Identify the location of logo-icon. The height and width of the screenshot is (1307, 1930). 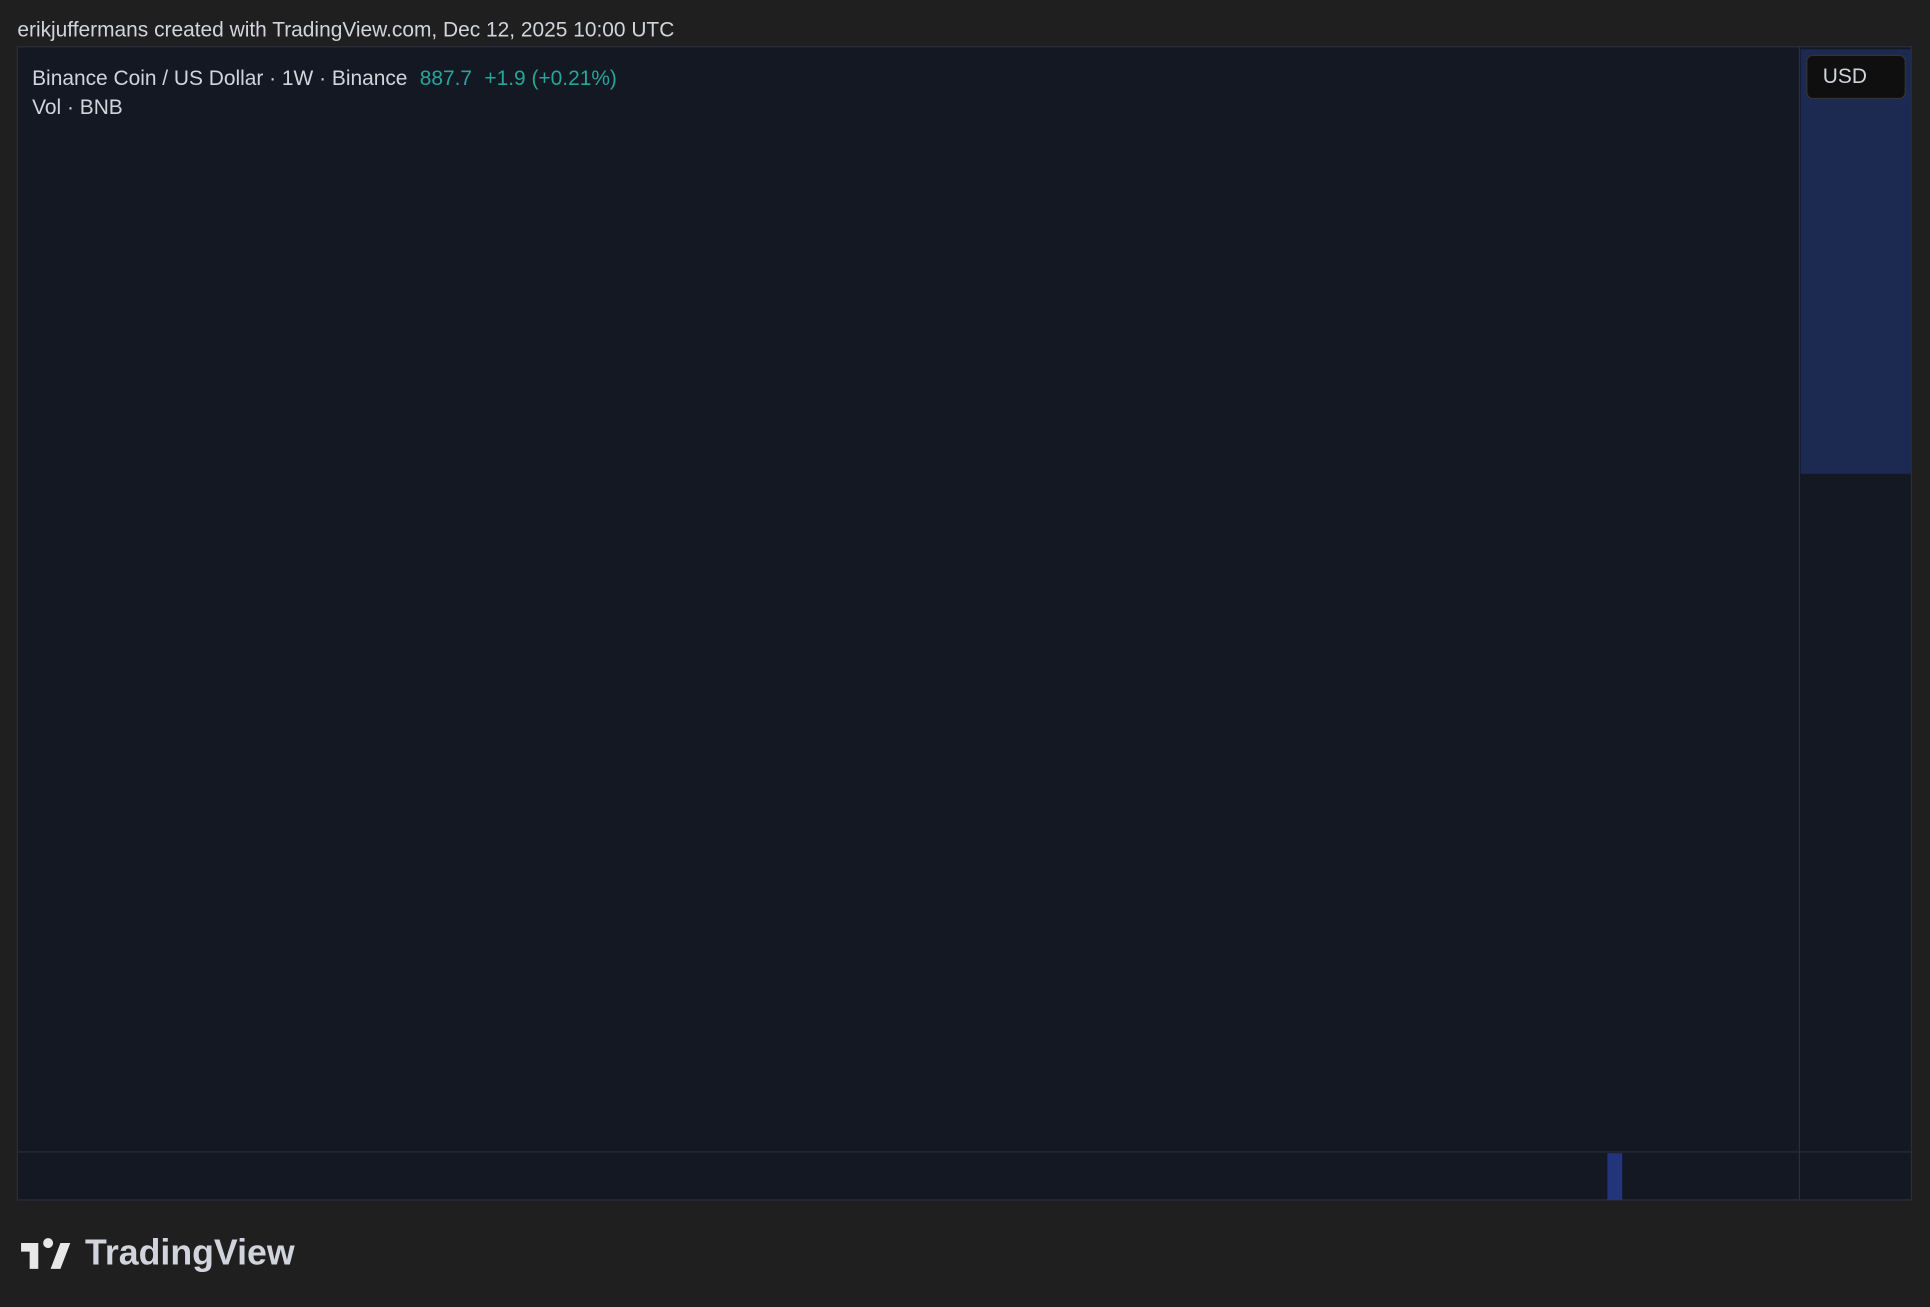
(46, 1253).